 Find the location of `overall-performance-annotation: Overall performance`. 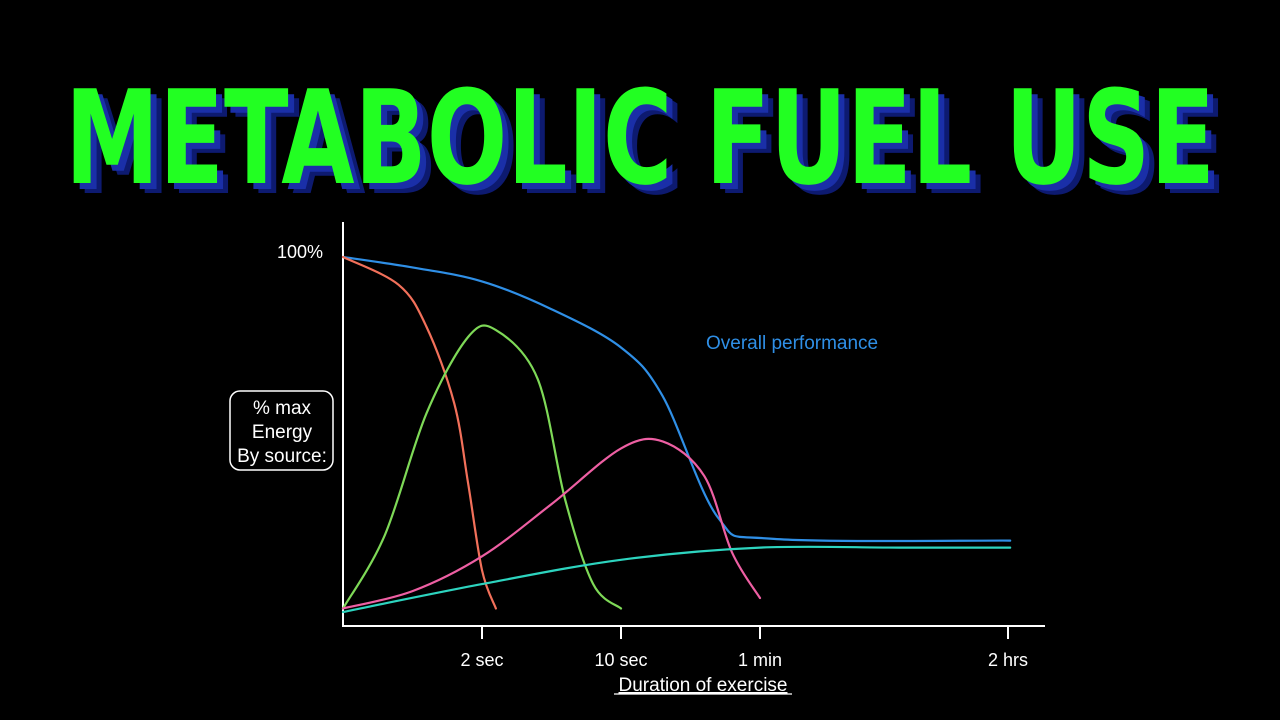

overall-performance-annotation: Overall performance is located at coordinates (792, 343).